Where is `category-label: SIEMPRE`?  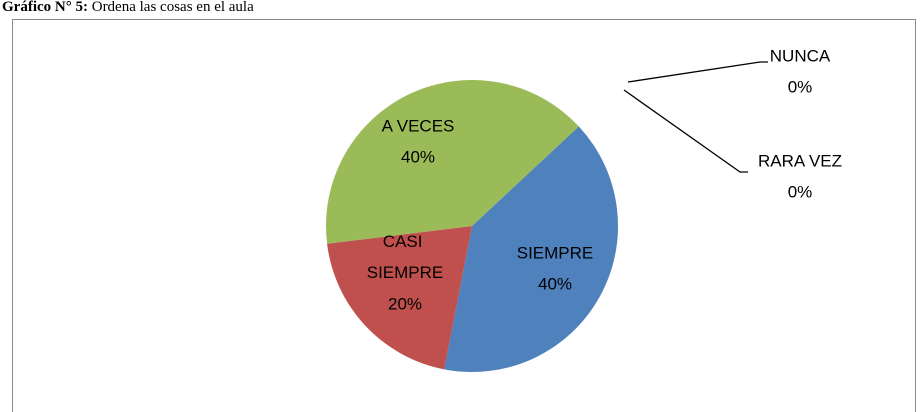 category-label: SIEMPRE is located at coordinates (555, 252).